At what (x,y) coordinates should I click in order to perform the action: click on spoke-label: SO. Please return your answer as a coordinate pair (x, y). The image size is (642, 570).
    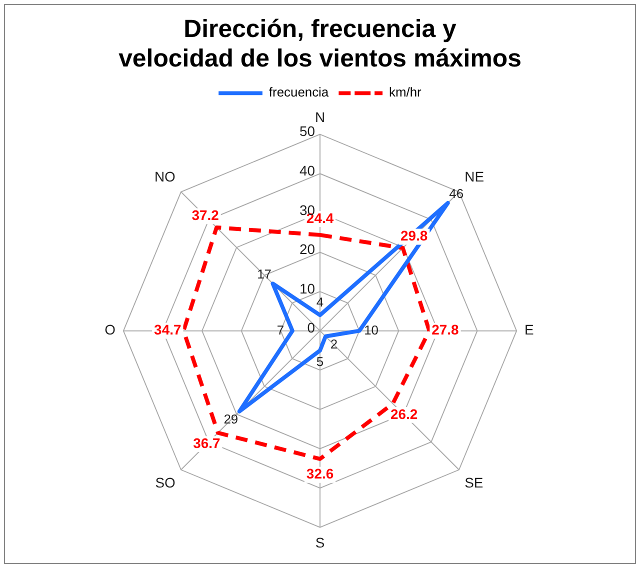
    Looking at the image, I should click on (165, 482).